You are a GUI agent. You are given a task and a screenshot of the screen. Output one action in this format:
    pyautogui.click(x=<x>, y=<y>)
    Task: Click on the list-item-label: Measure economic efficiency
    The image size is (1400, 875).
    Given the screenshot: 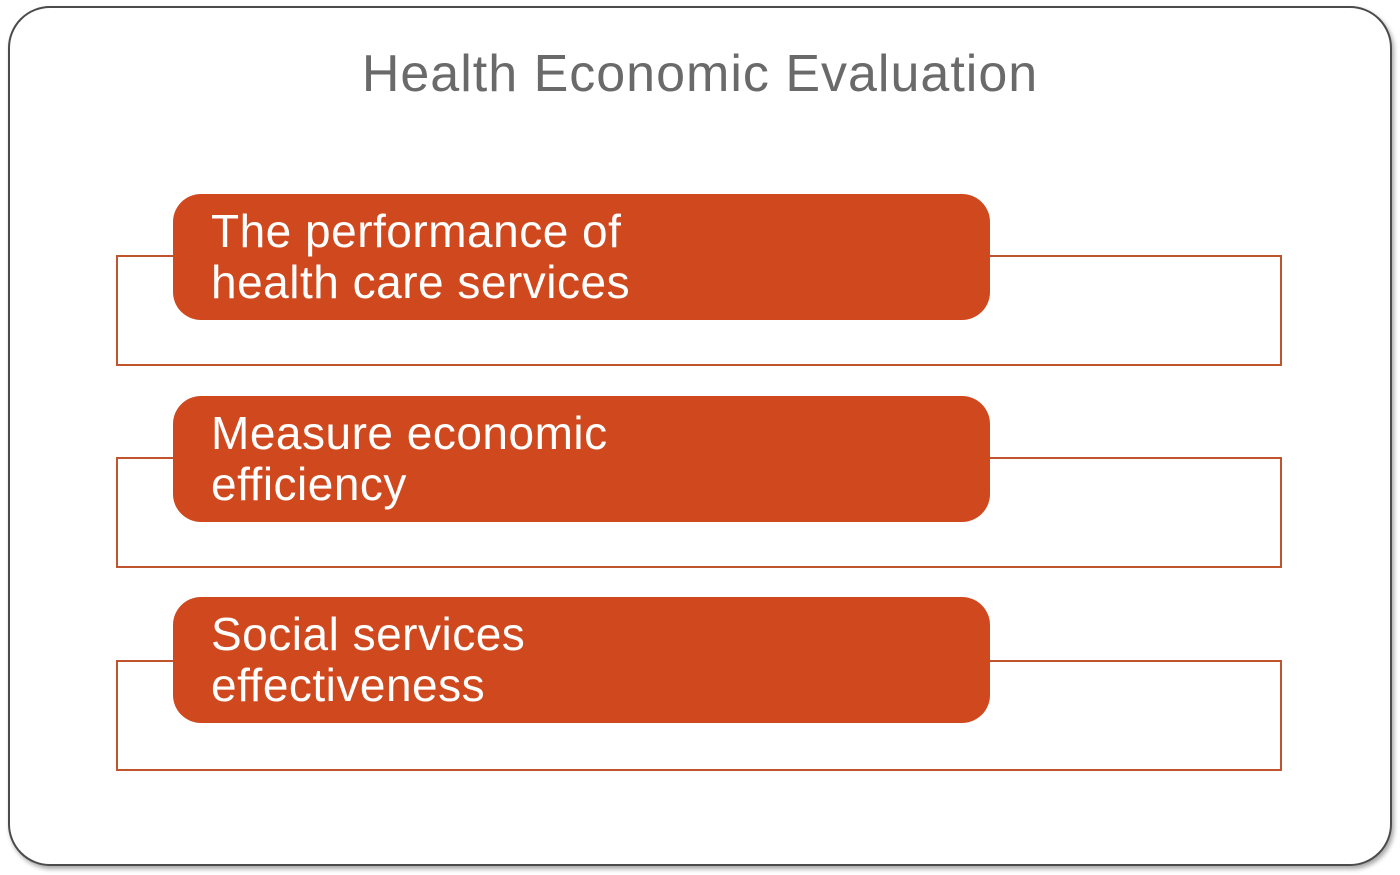 What is the action you would take?
    pyautogui.click(x=409, y=458)
    